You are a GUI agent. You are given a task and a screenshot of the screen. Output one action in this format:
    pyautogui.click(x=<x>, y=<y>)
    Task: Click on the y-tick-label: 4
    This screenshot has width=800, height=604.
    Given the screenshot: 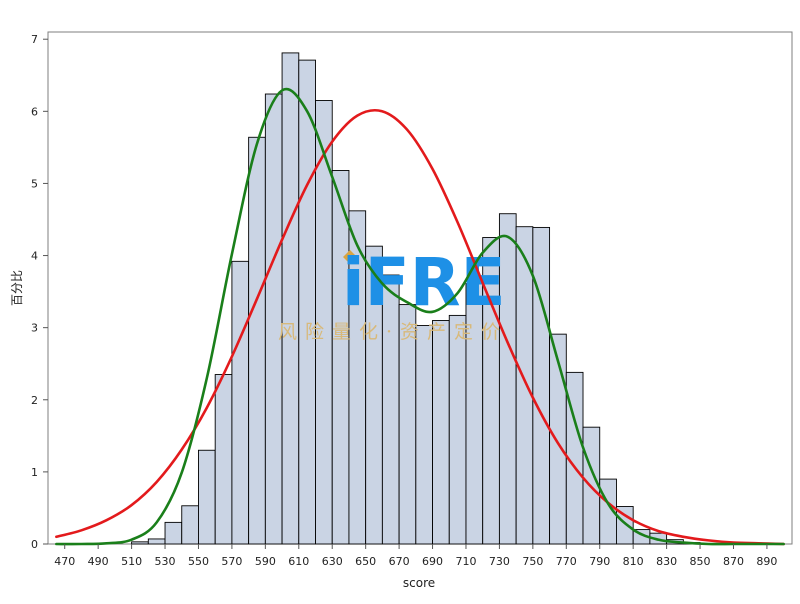 What is the action you would take?
    pyautogui.click(x=34, y=256)
    